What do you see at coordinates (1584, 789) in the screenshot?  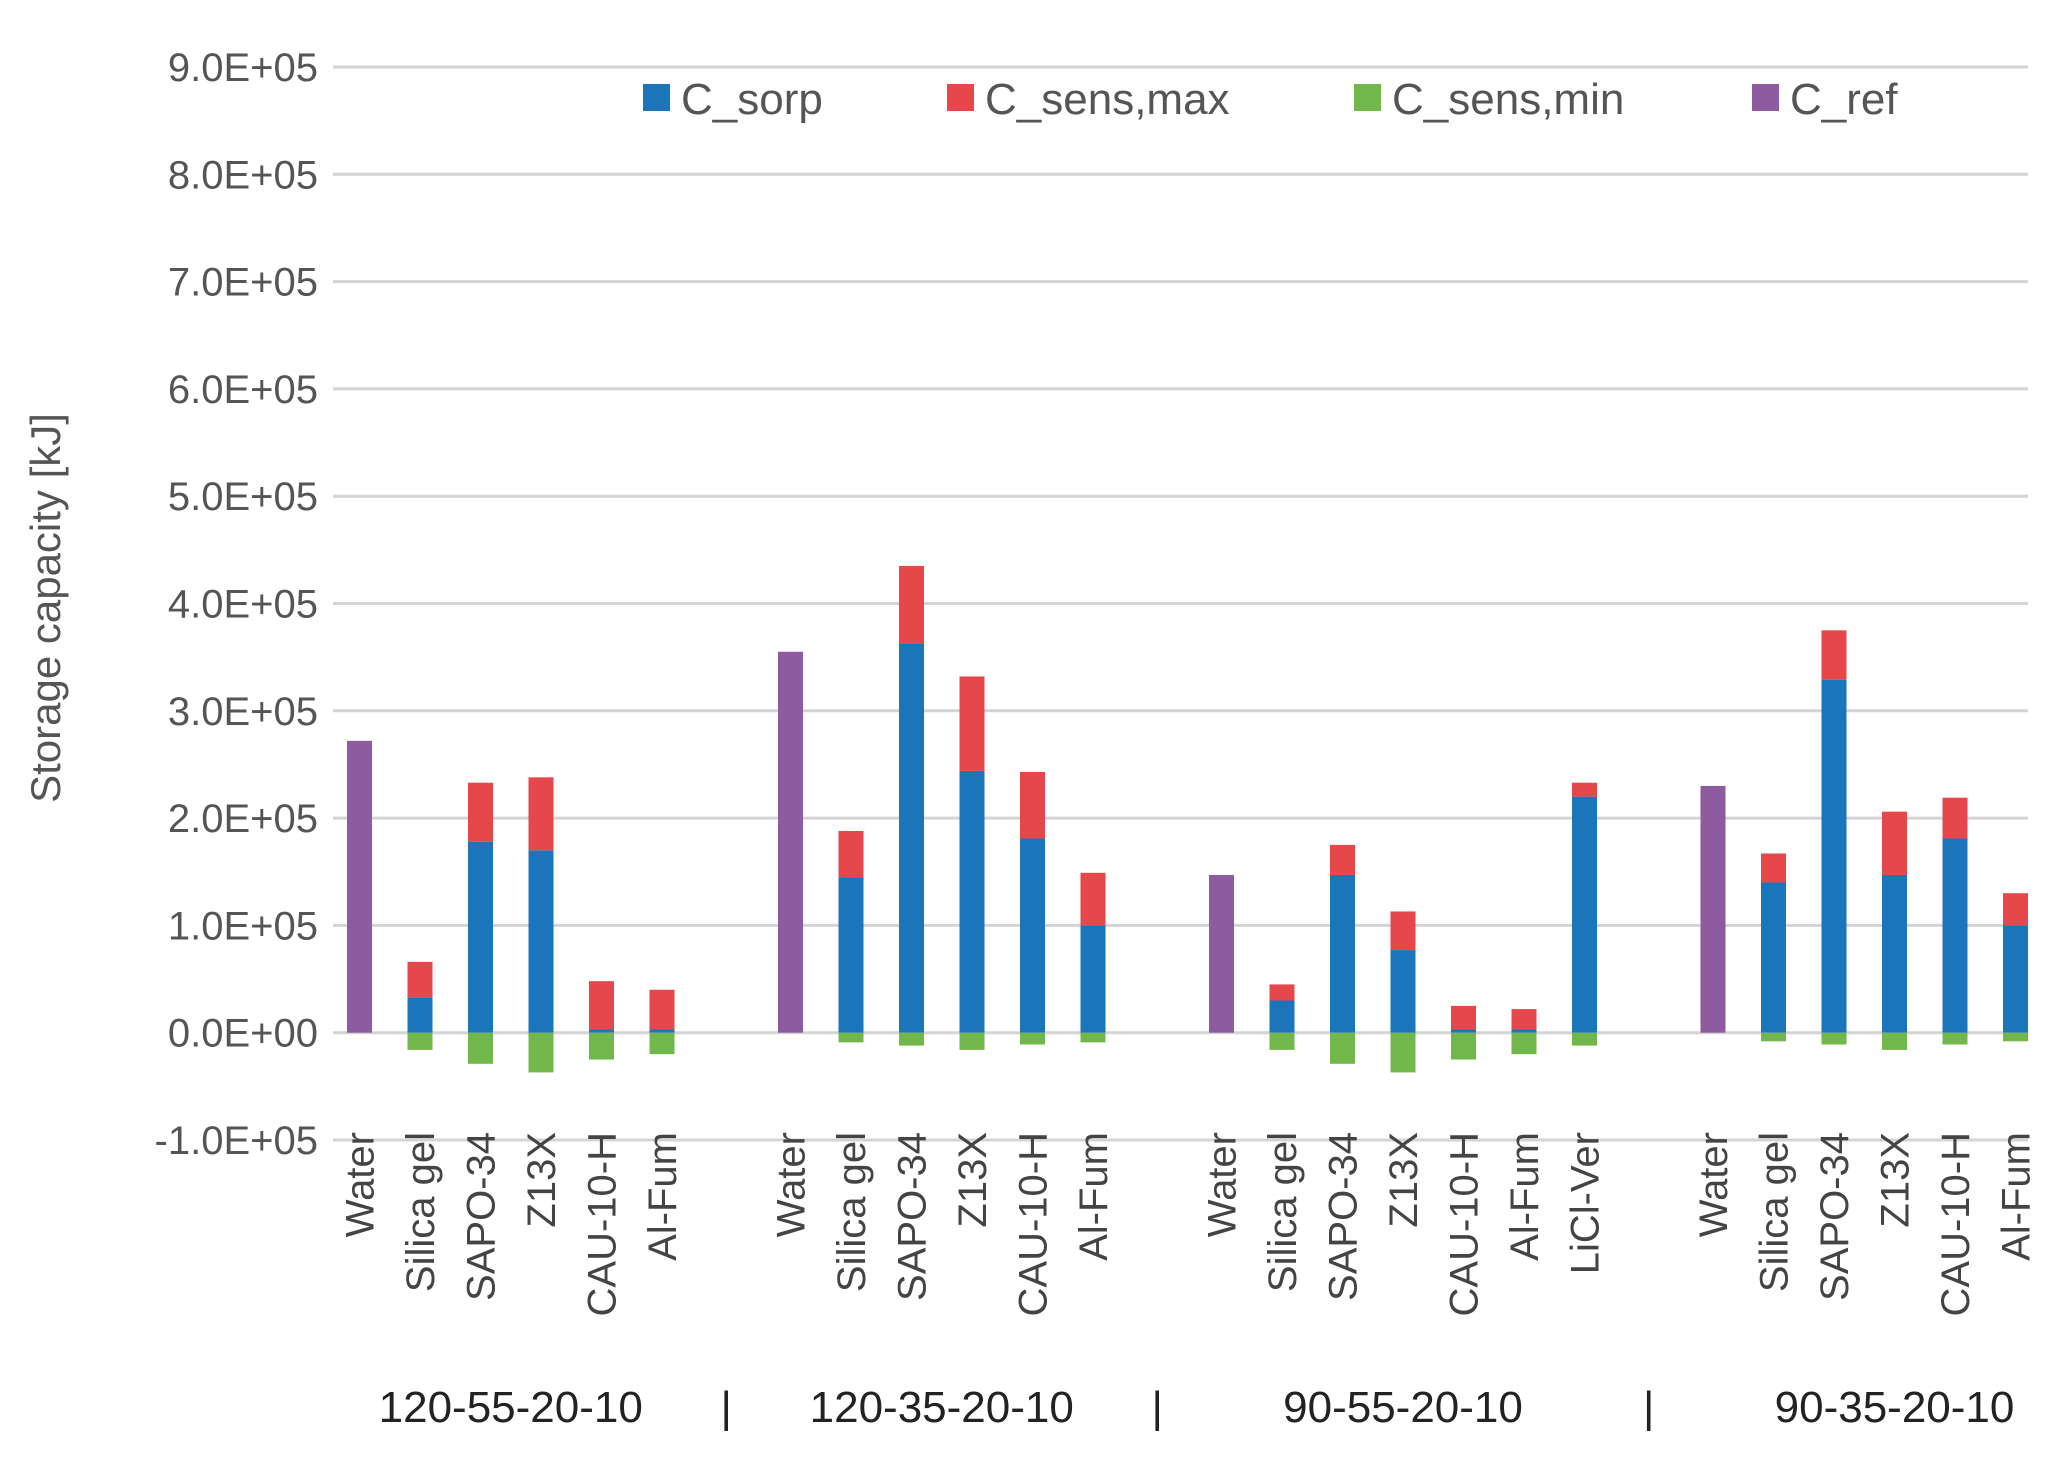 I see `bar-c-sens-max-90-55-20-10-licl-ver` at bounding box center [1584, 789].